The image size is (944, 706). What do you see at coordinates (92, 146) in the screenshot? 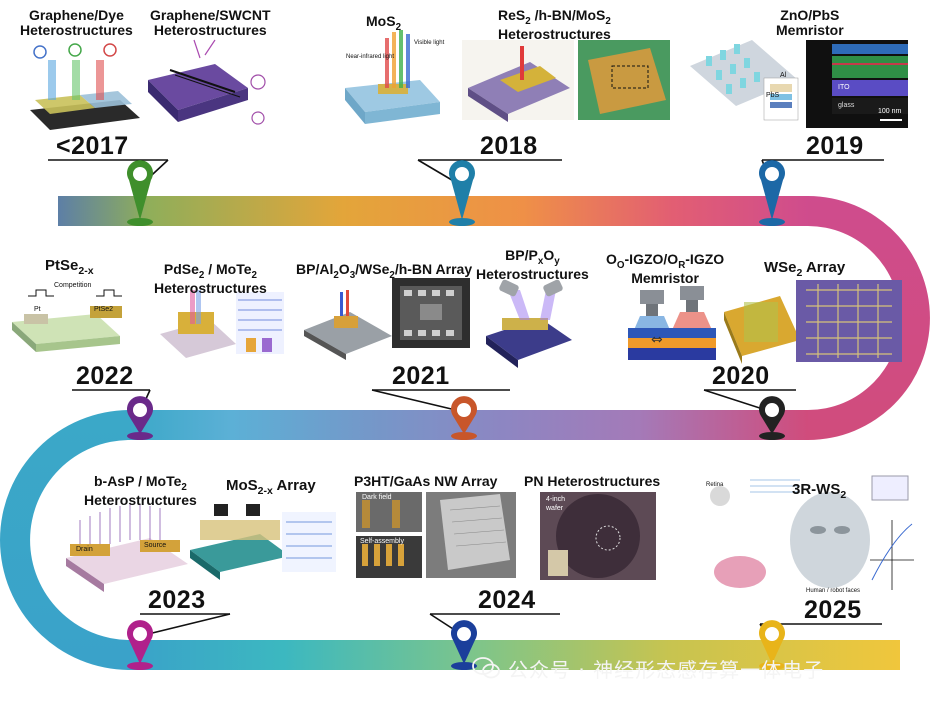
I see `year-lt2017: <2017` at bounding box center [92, 146].